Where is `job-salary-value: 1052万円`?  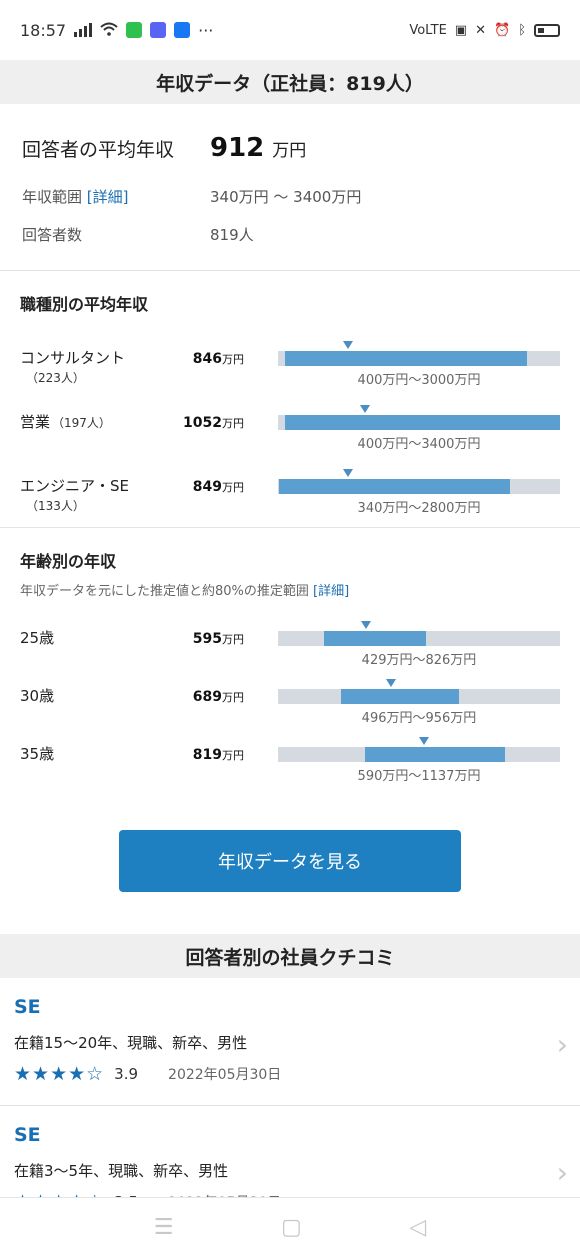 job-salary-value: 1052万円 is located at coordinates (213, 423).